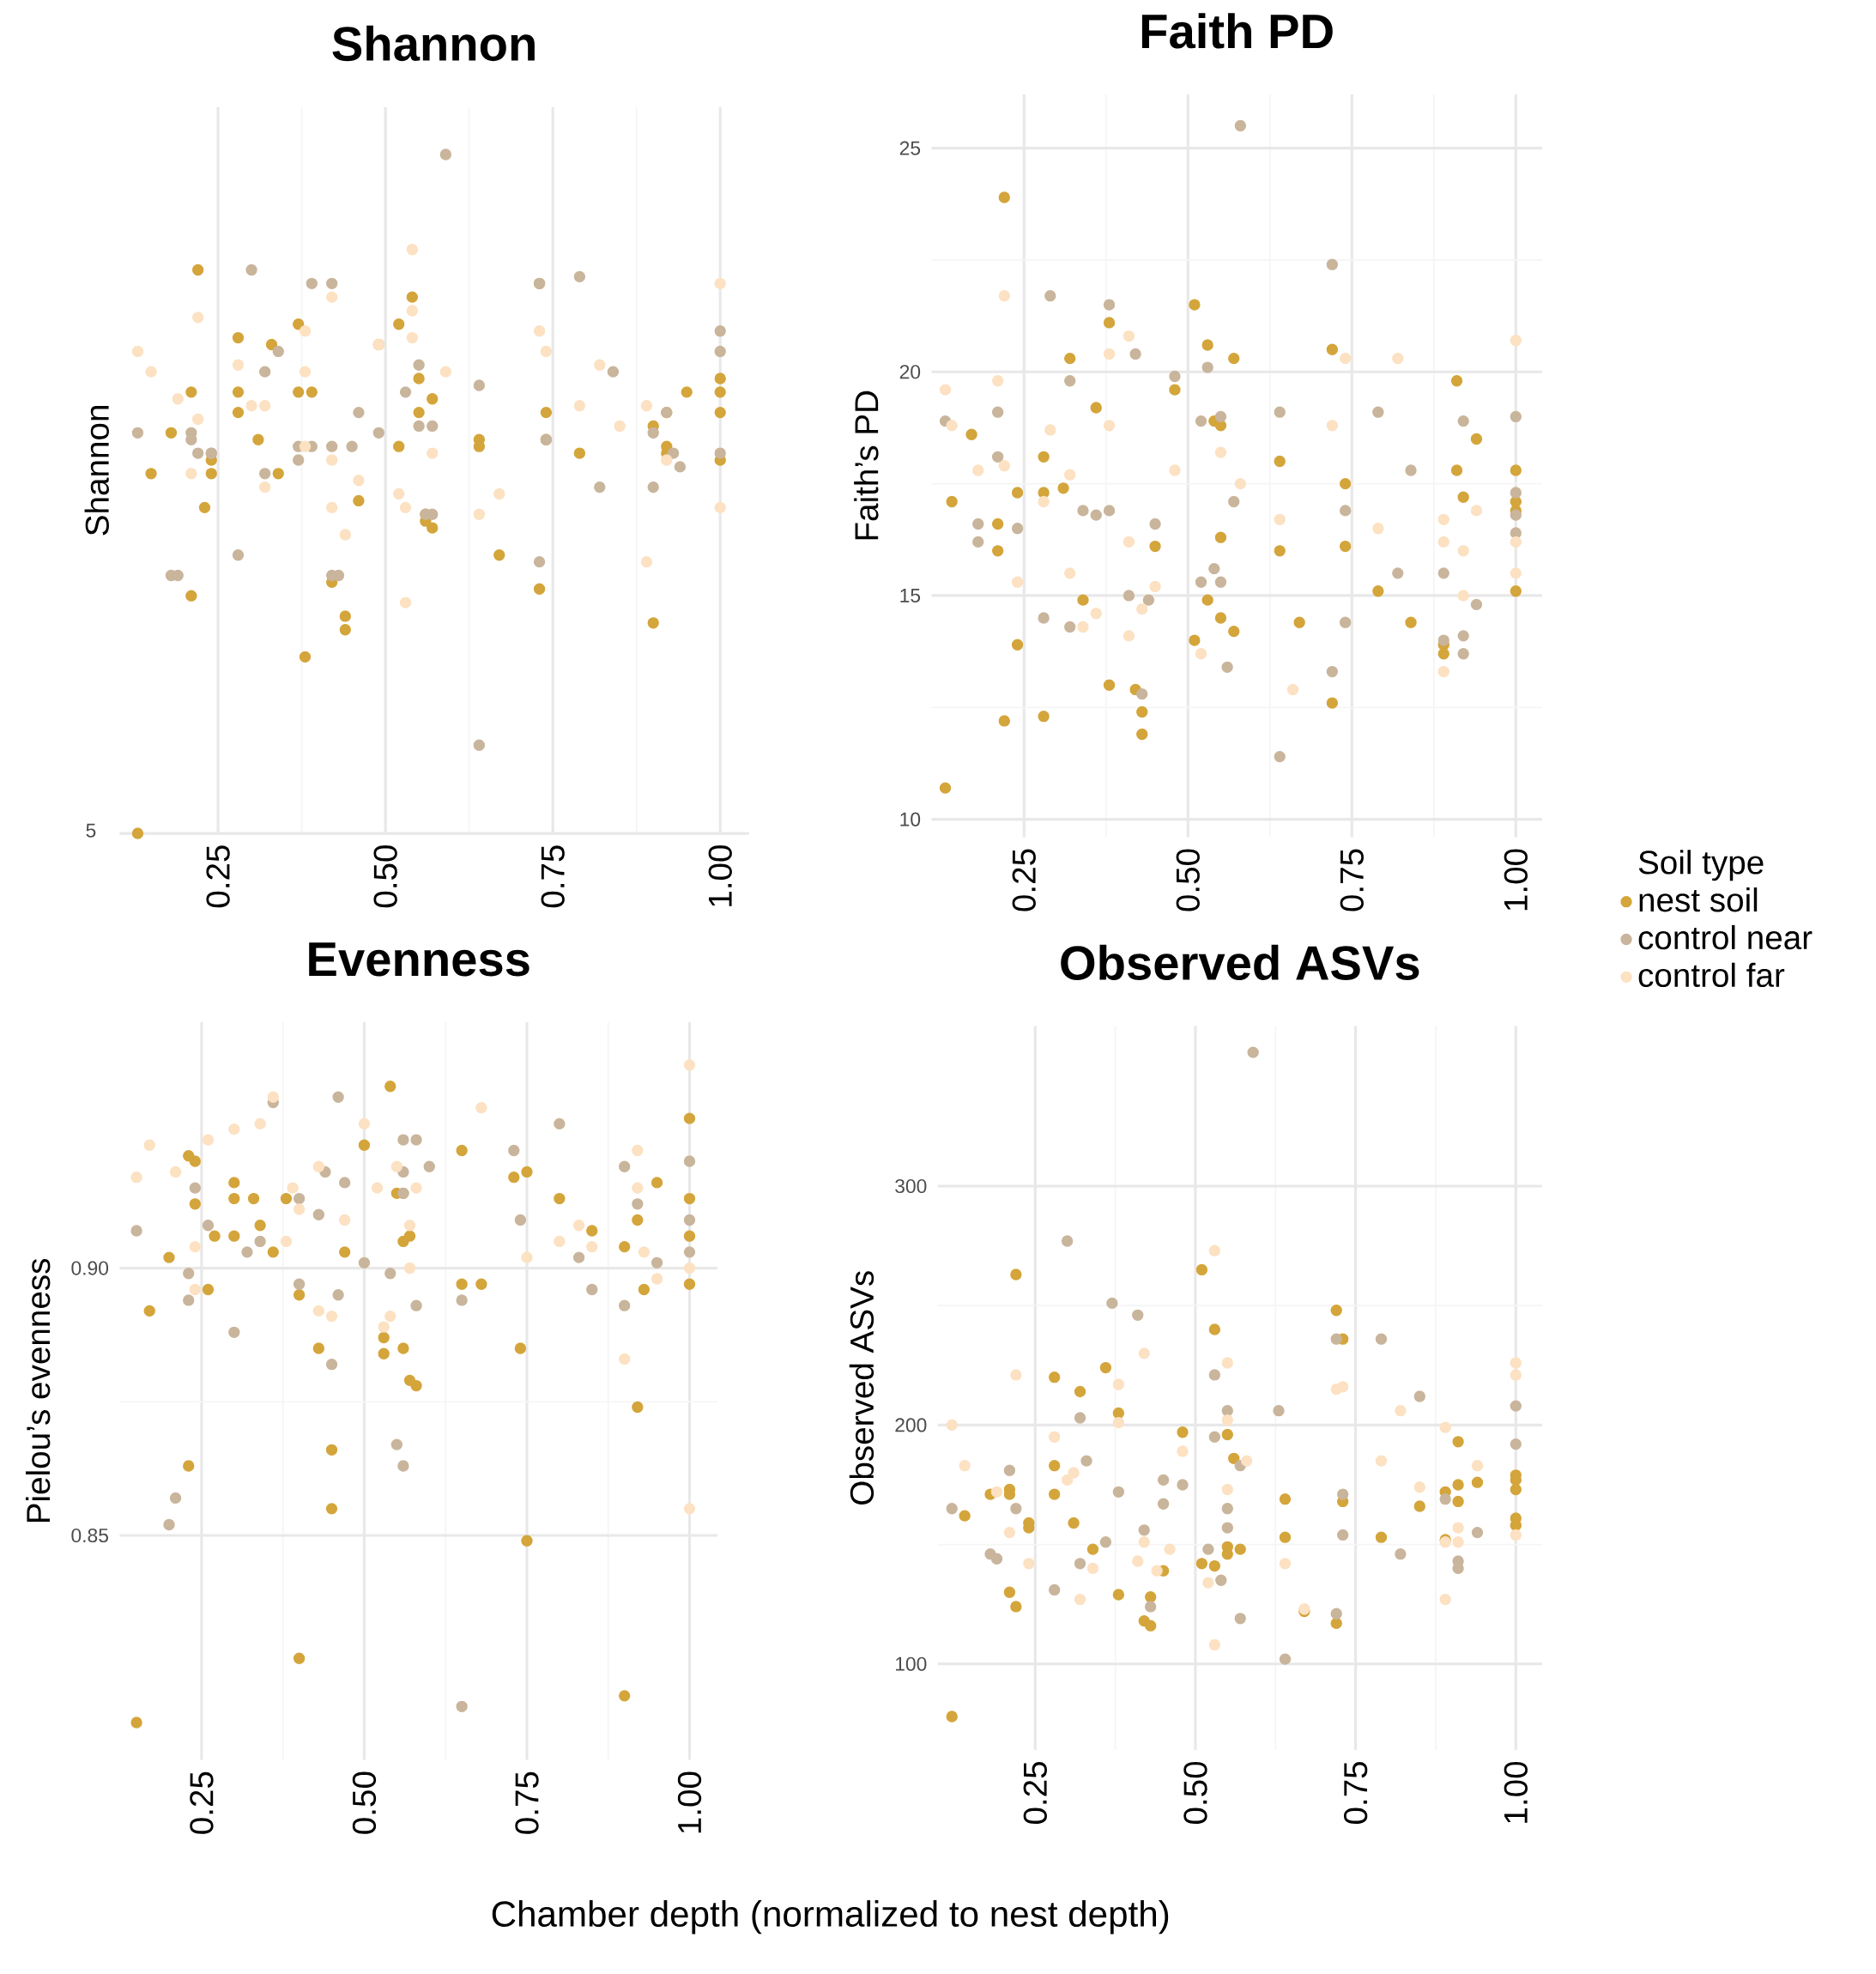 The width and height of the screenshot is (1876, 1974). What do you see at coordinates (910, 595) in the screenshot?
I see `y-tick-label: 15` at bounding box center [910, 595].